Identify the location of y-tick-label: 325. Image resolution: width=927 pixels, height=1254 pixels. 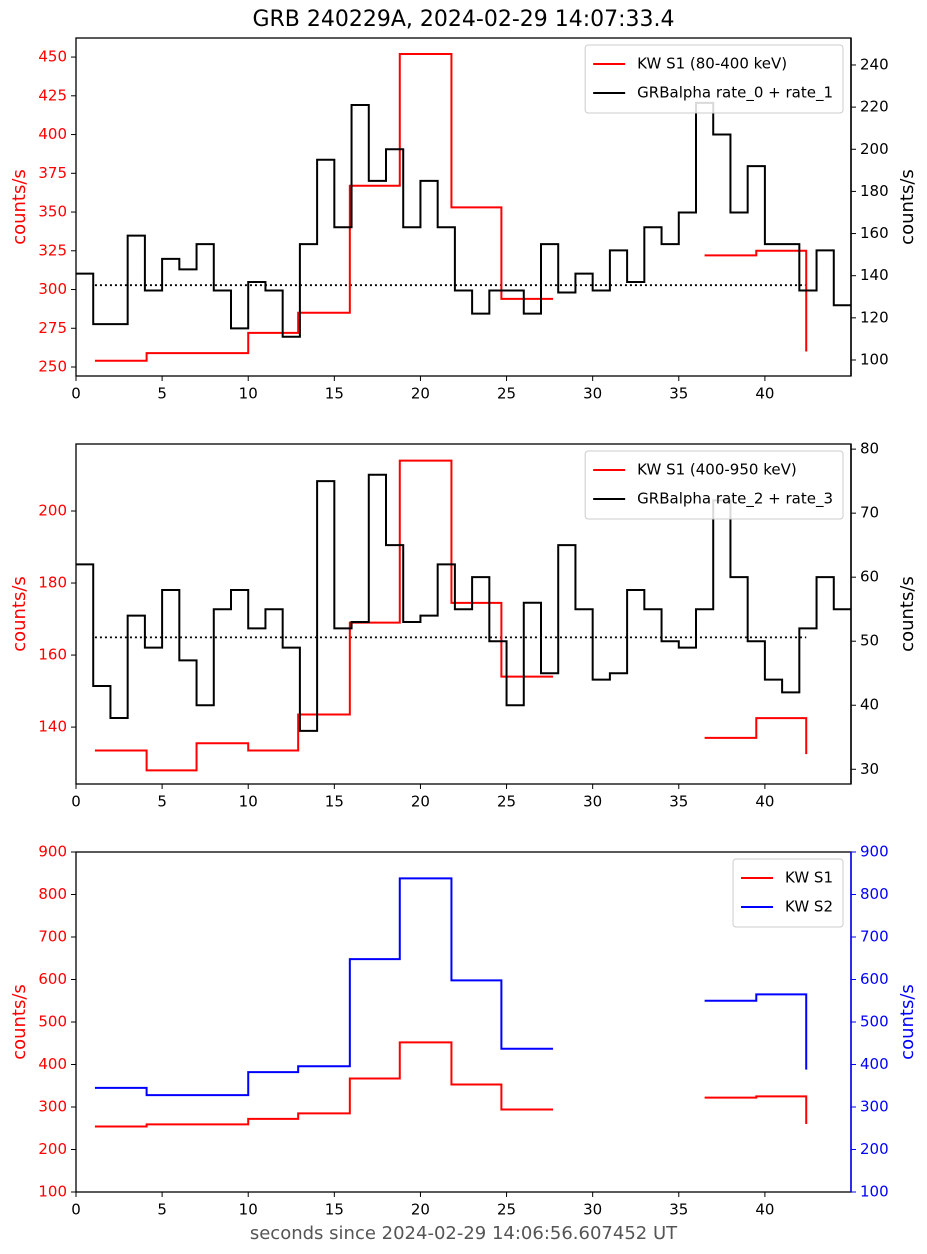
(52, 250).